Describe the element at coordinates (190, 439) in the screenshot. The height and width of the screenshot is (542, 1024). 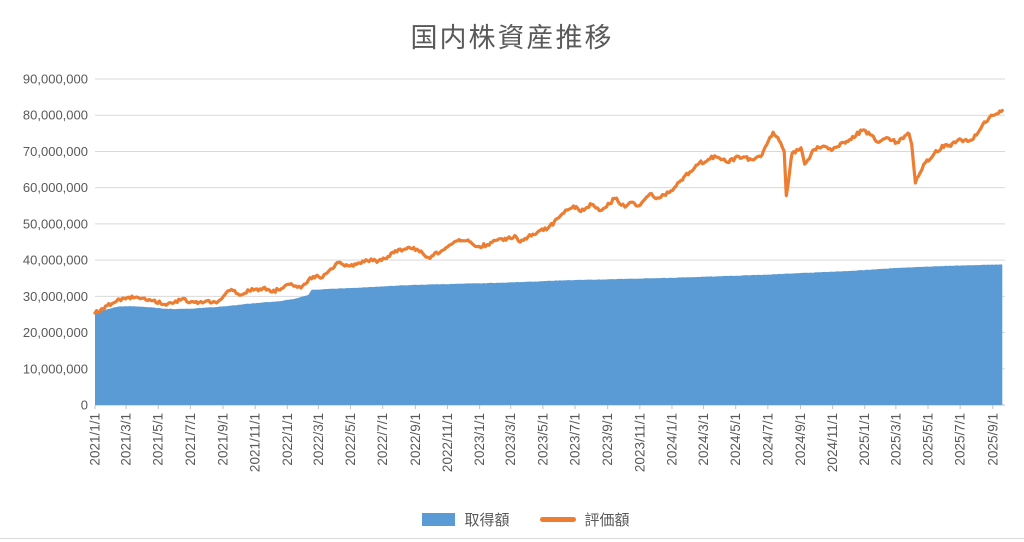
I see `svg-text: 2021/7/1` at that location.